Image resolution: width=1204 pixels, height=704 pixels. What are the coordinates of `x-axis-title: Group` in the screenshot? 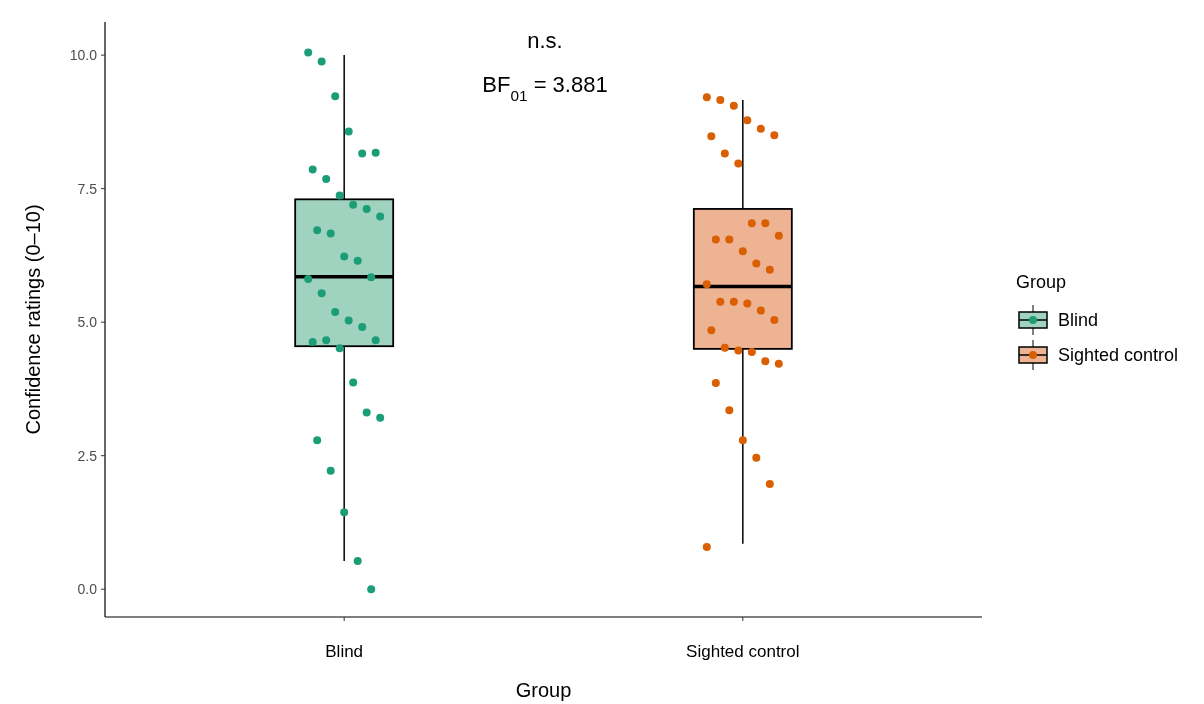 It's located at (543, 690).